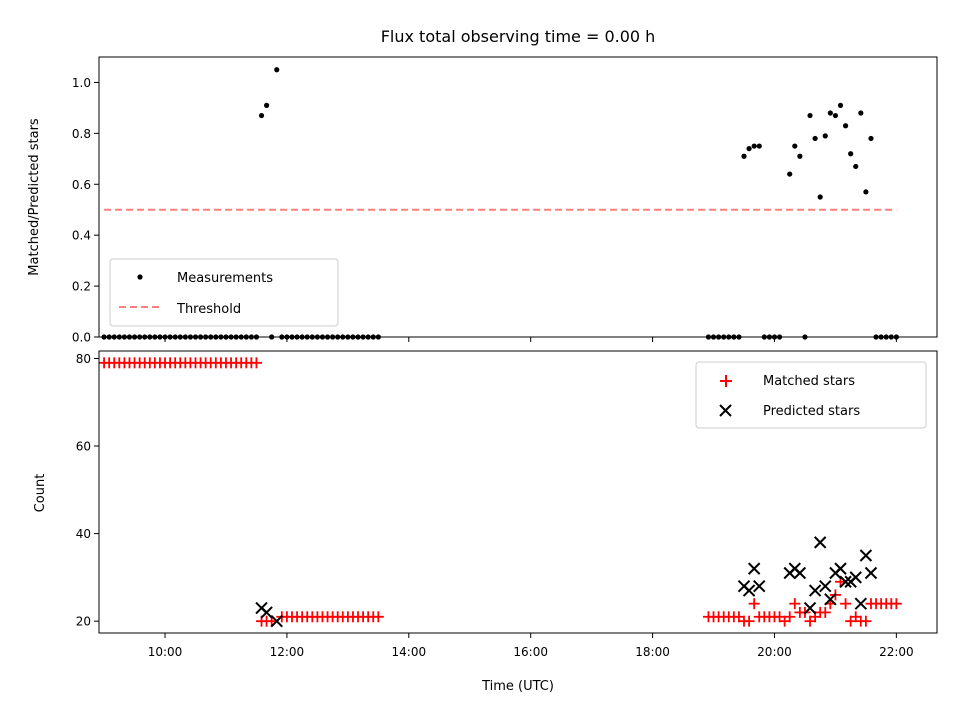 The height and width of the screenshot is (720, 960). I want to click on x-tick-label: 10:00, so click(165, 652).